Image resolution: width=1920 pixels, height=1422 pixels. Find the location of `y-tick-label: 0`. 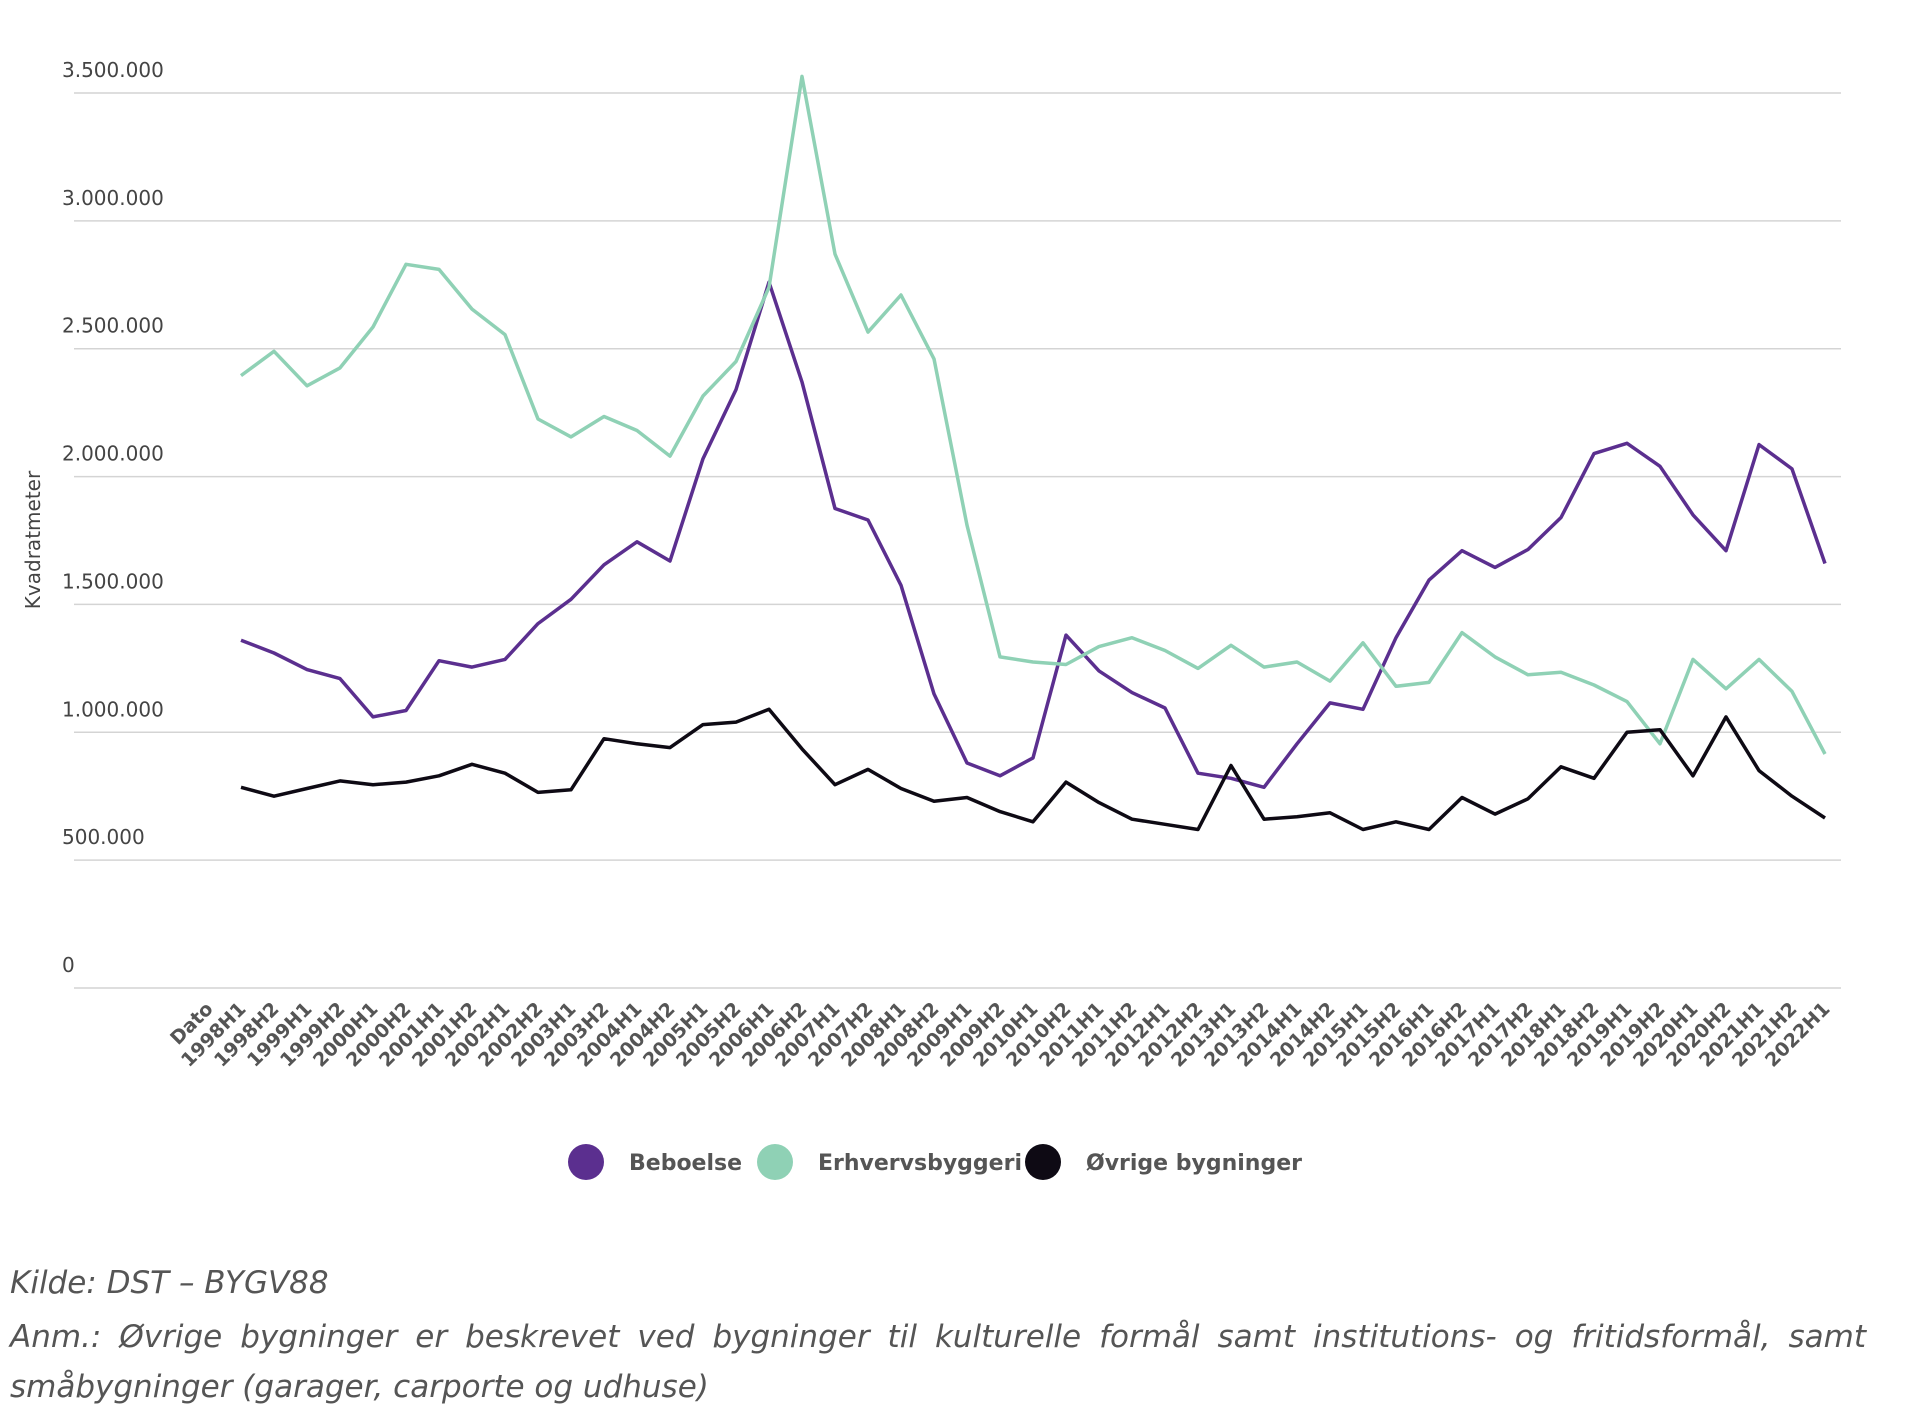

y-tick-label: 0 is located at coordinates (68, 965).